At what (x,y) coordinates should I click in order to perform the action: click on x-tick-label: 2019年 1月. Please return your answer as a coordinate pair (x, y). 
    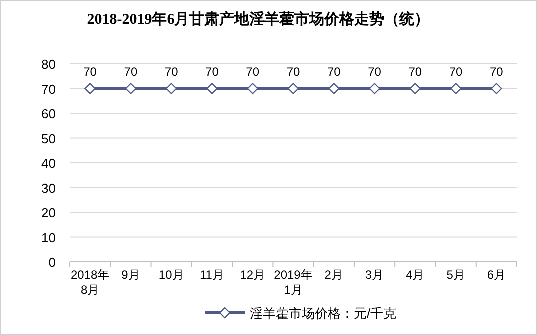
    Looking at the image, I should click on (293, 282).